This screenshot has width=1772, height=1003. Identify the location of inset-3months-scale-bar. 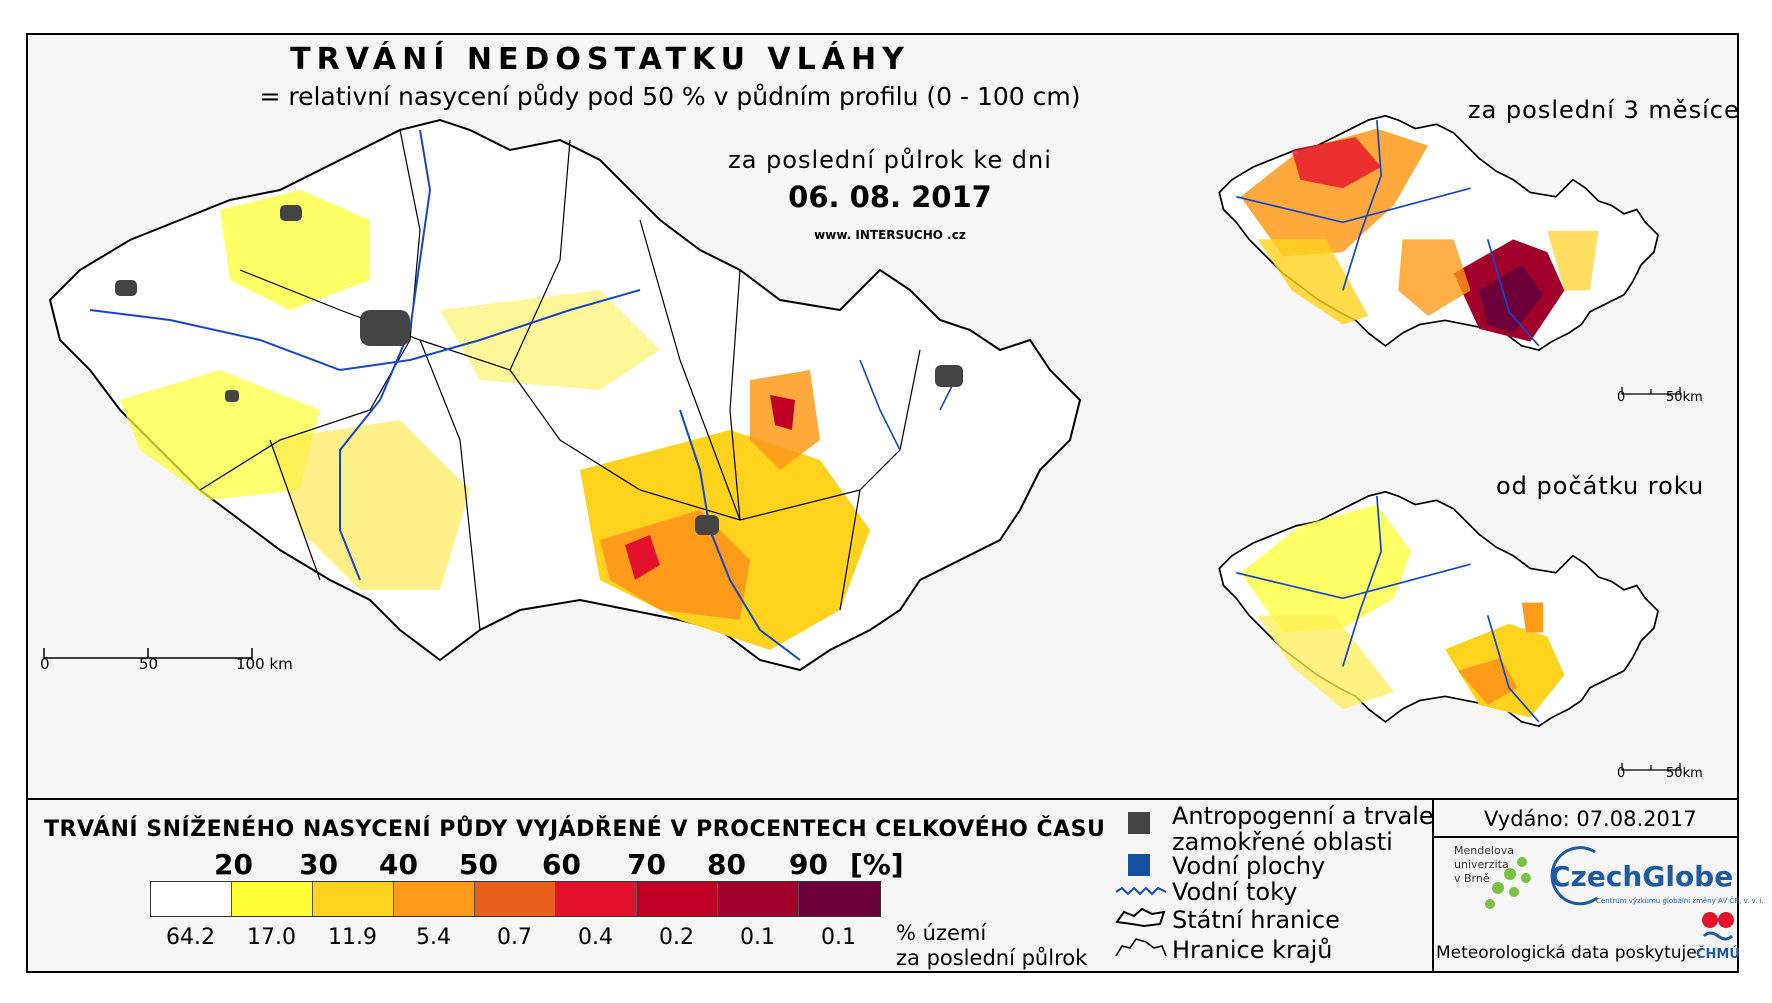
(1651, 391).